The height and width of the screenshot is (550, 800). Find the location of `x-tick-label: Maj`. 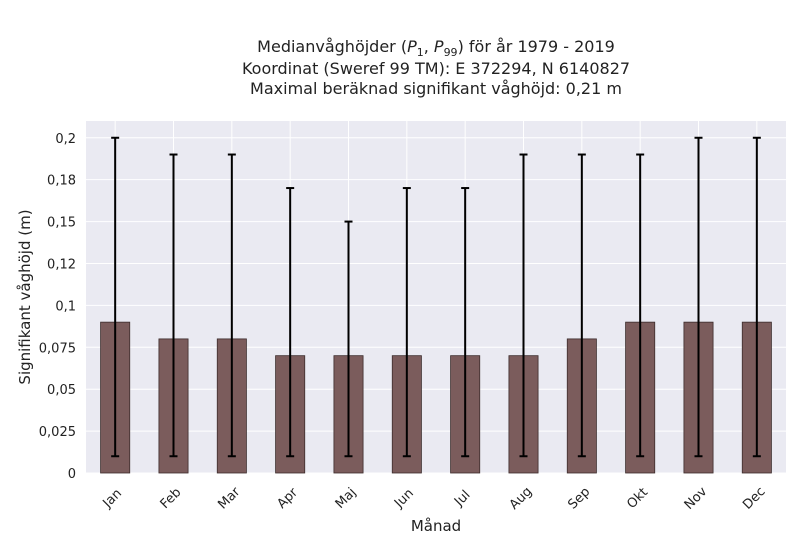

x-tick-label: Maj is located at coordinates (346, 498).